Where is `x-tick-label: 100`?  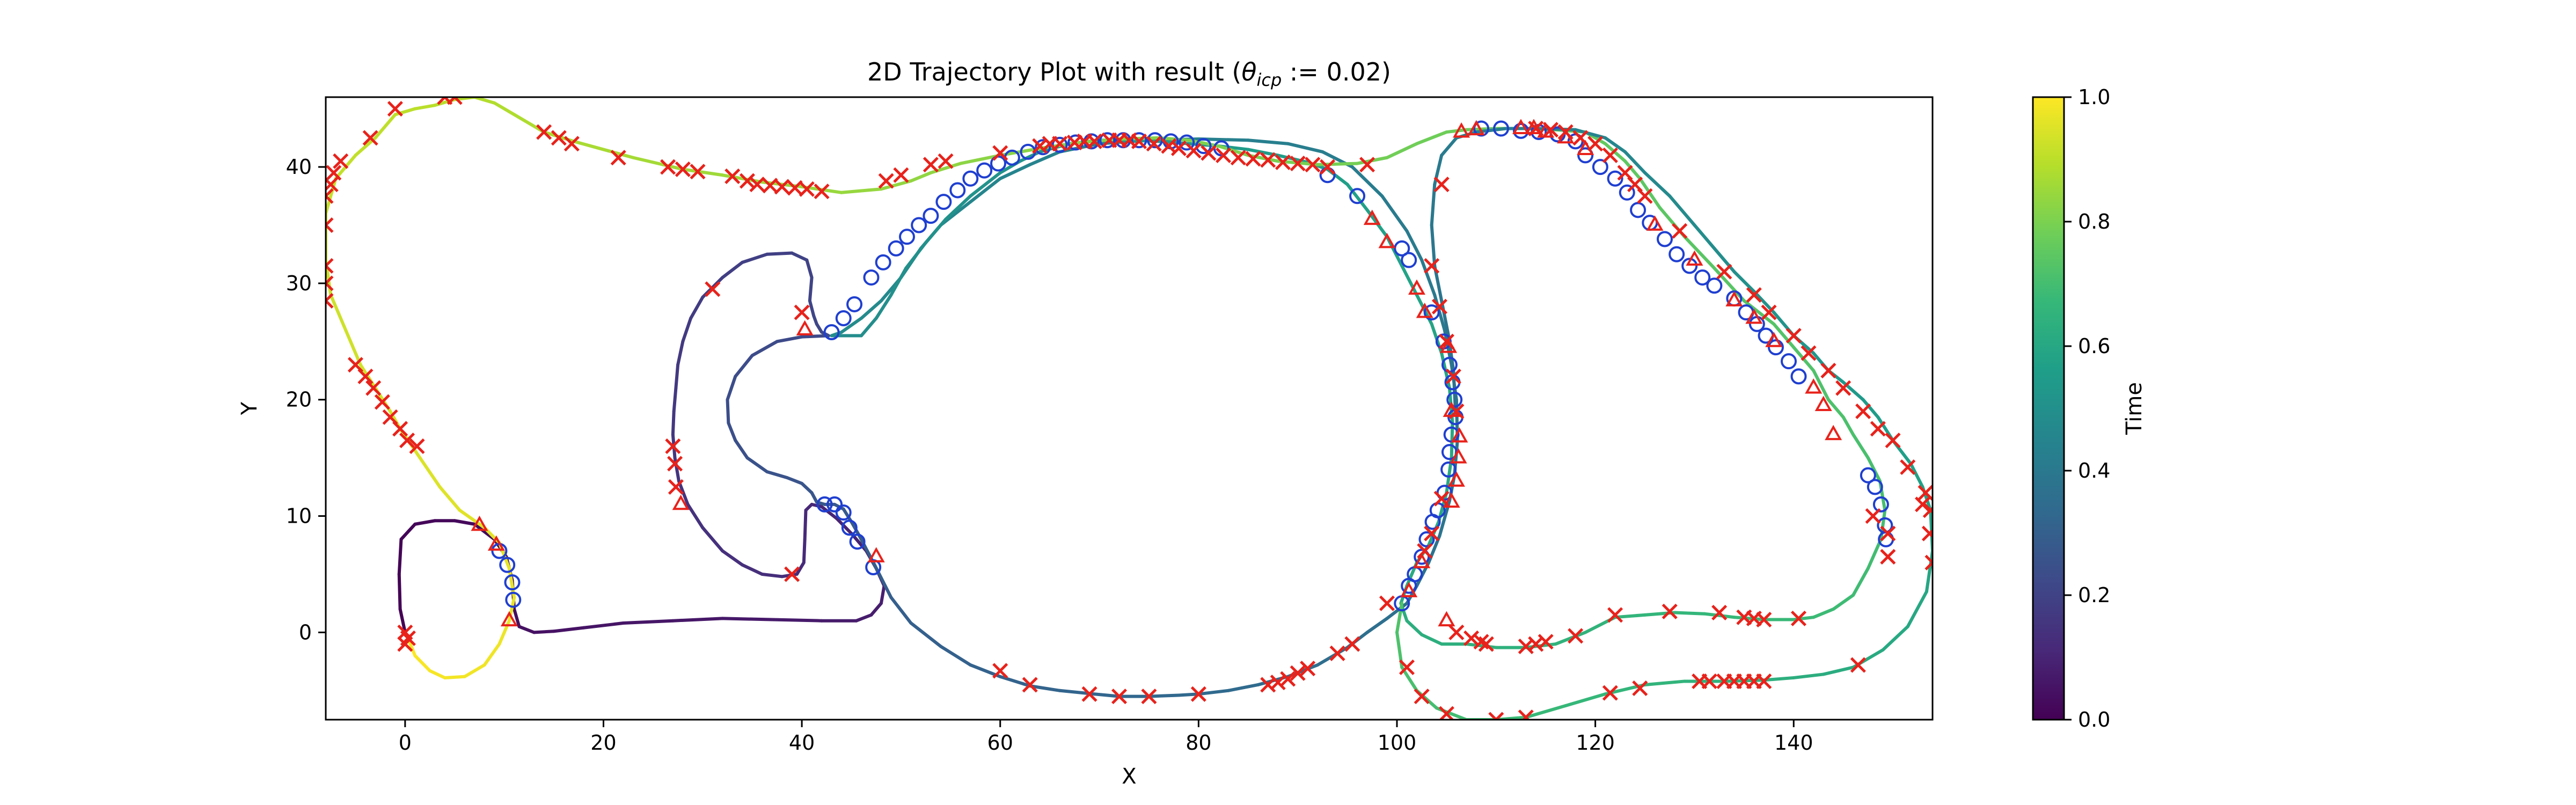 x-tick-label: 100 is located at coordinates (1397, 743).